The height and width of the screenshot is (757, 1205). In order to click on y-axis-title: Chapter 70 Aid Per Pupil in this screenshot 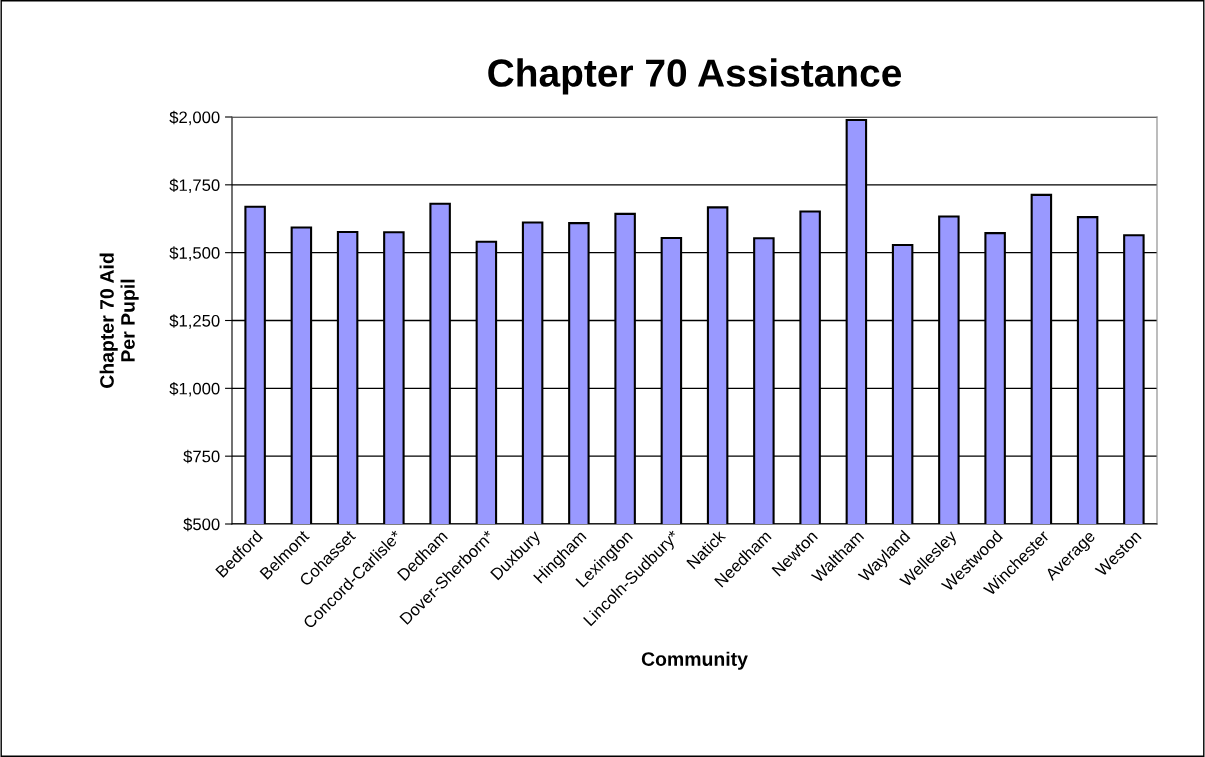, I will do `click(119, 320)`.